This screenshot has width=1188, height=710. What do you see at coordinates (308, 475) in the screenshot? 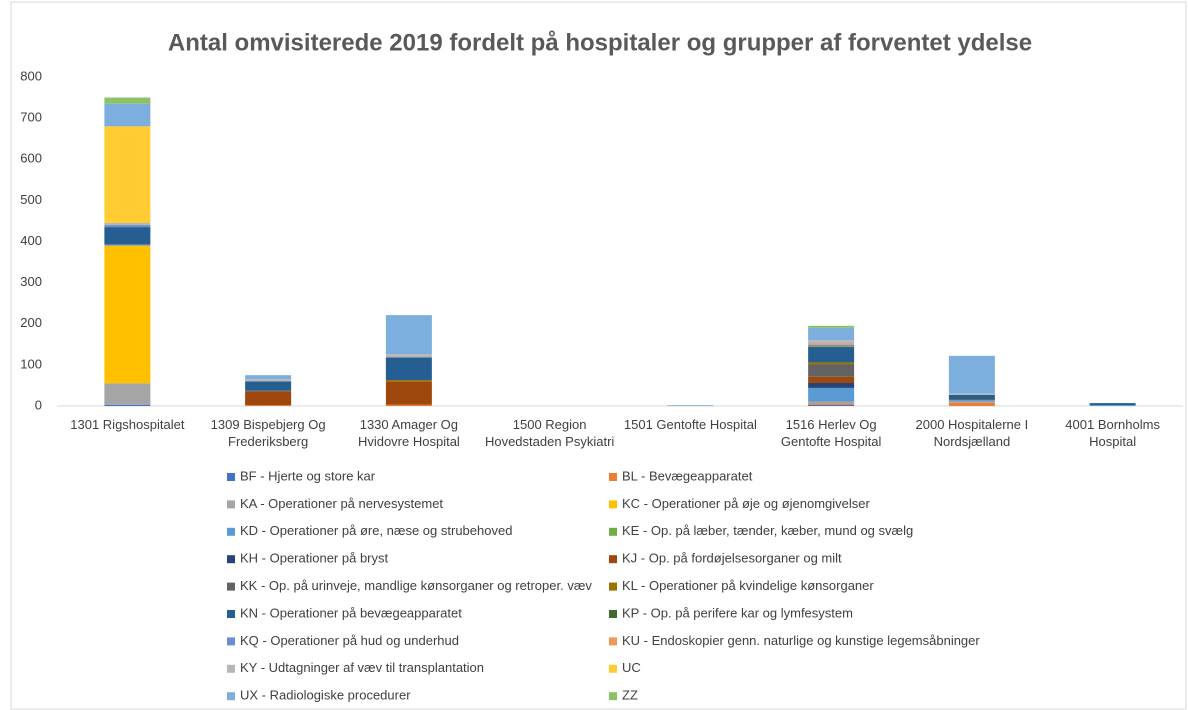
I see `legend-label: BF - Hjerte og store kar` at bounding box center [308, 475].